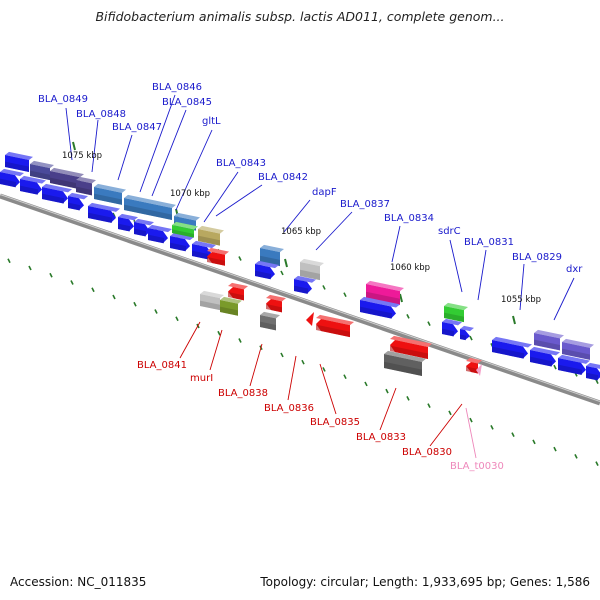  I want to click on gene-label: BLA_0830, so click(427, 452).